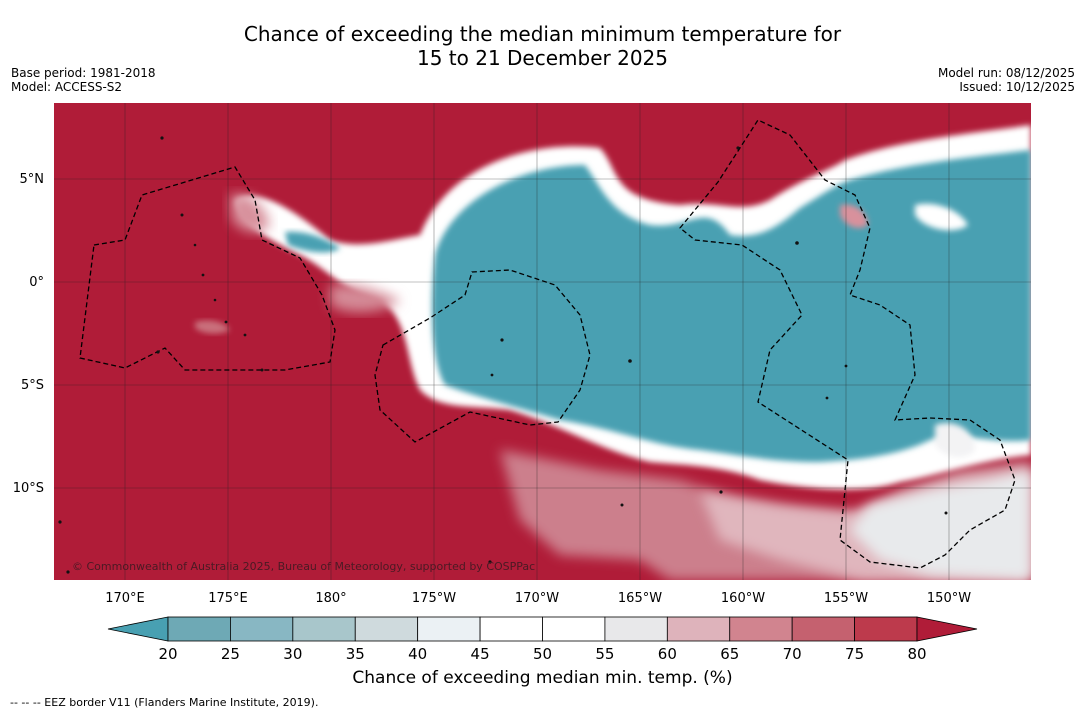 The image size is (1085, 713). Describe the element at coordinates (854, 654) in the screenshot. I see `colorbar-tick-label: 75` at that location.